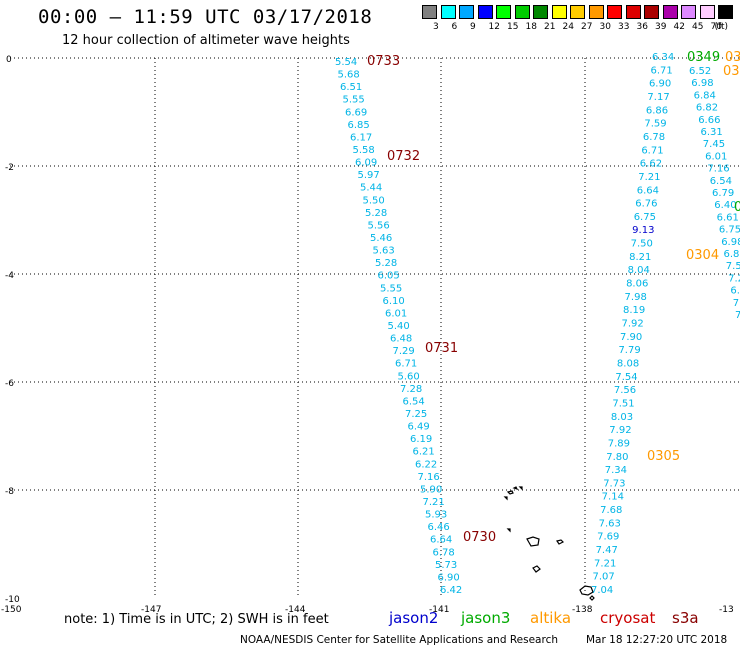  What do you see at coordinates (551, 618) in the screenshot?
I see `satellite-altika: altika` at bounding box center [551, 618].